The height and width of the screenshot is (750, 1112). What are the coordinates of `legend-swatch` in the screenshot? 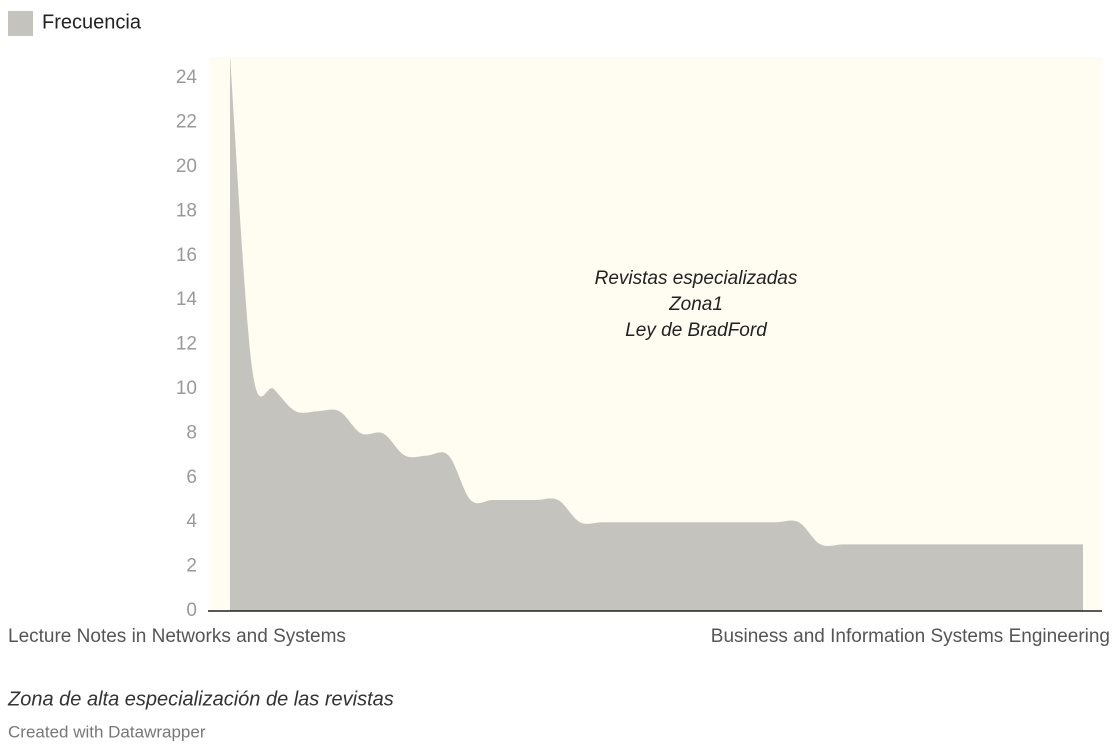 It's located at (20, 23).